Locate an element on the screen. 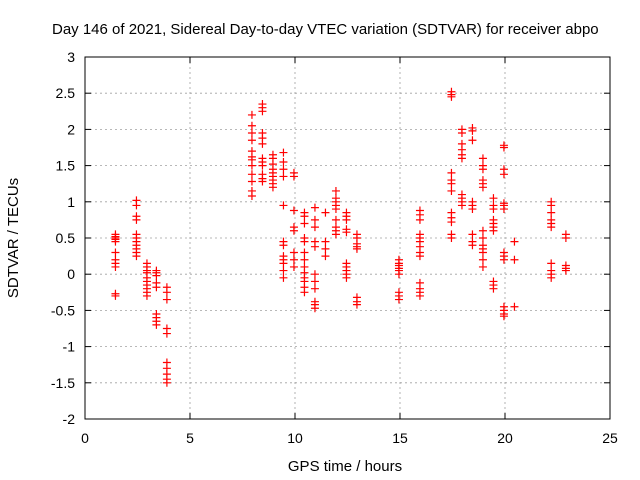 The image size is (640, 480). x-tick-label: 10 is located at coordinates (295, 438).